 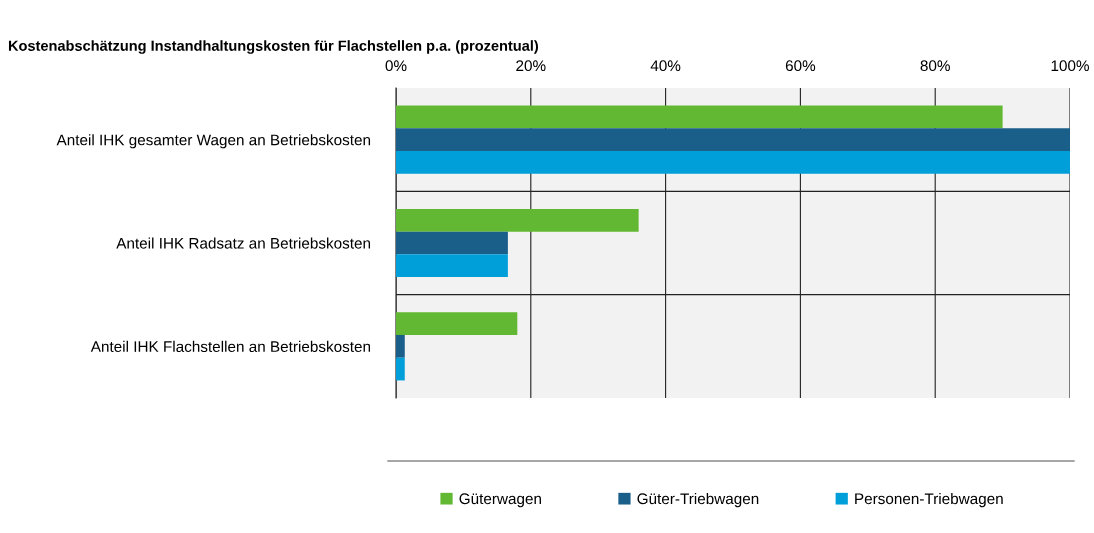 What do you see at coordinates (531, 66) in the screenshot?
I see `x-tick-label: 20%` at bounding box center [531, 66].